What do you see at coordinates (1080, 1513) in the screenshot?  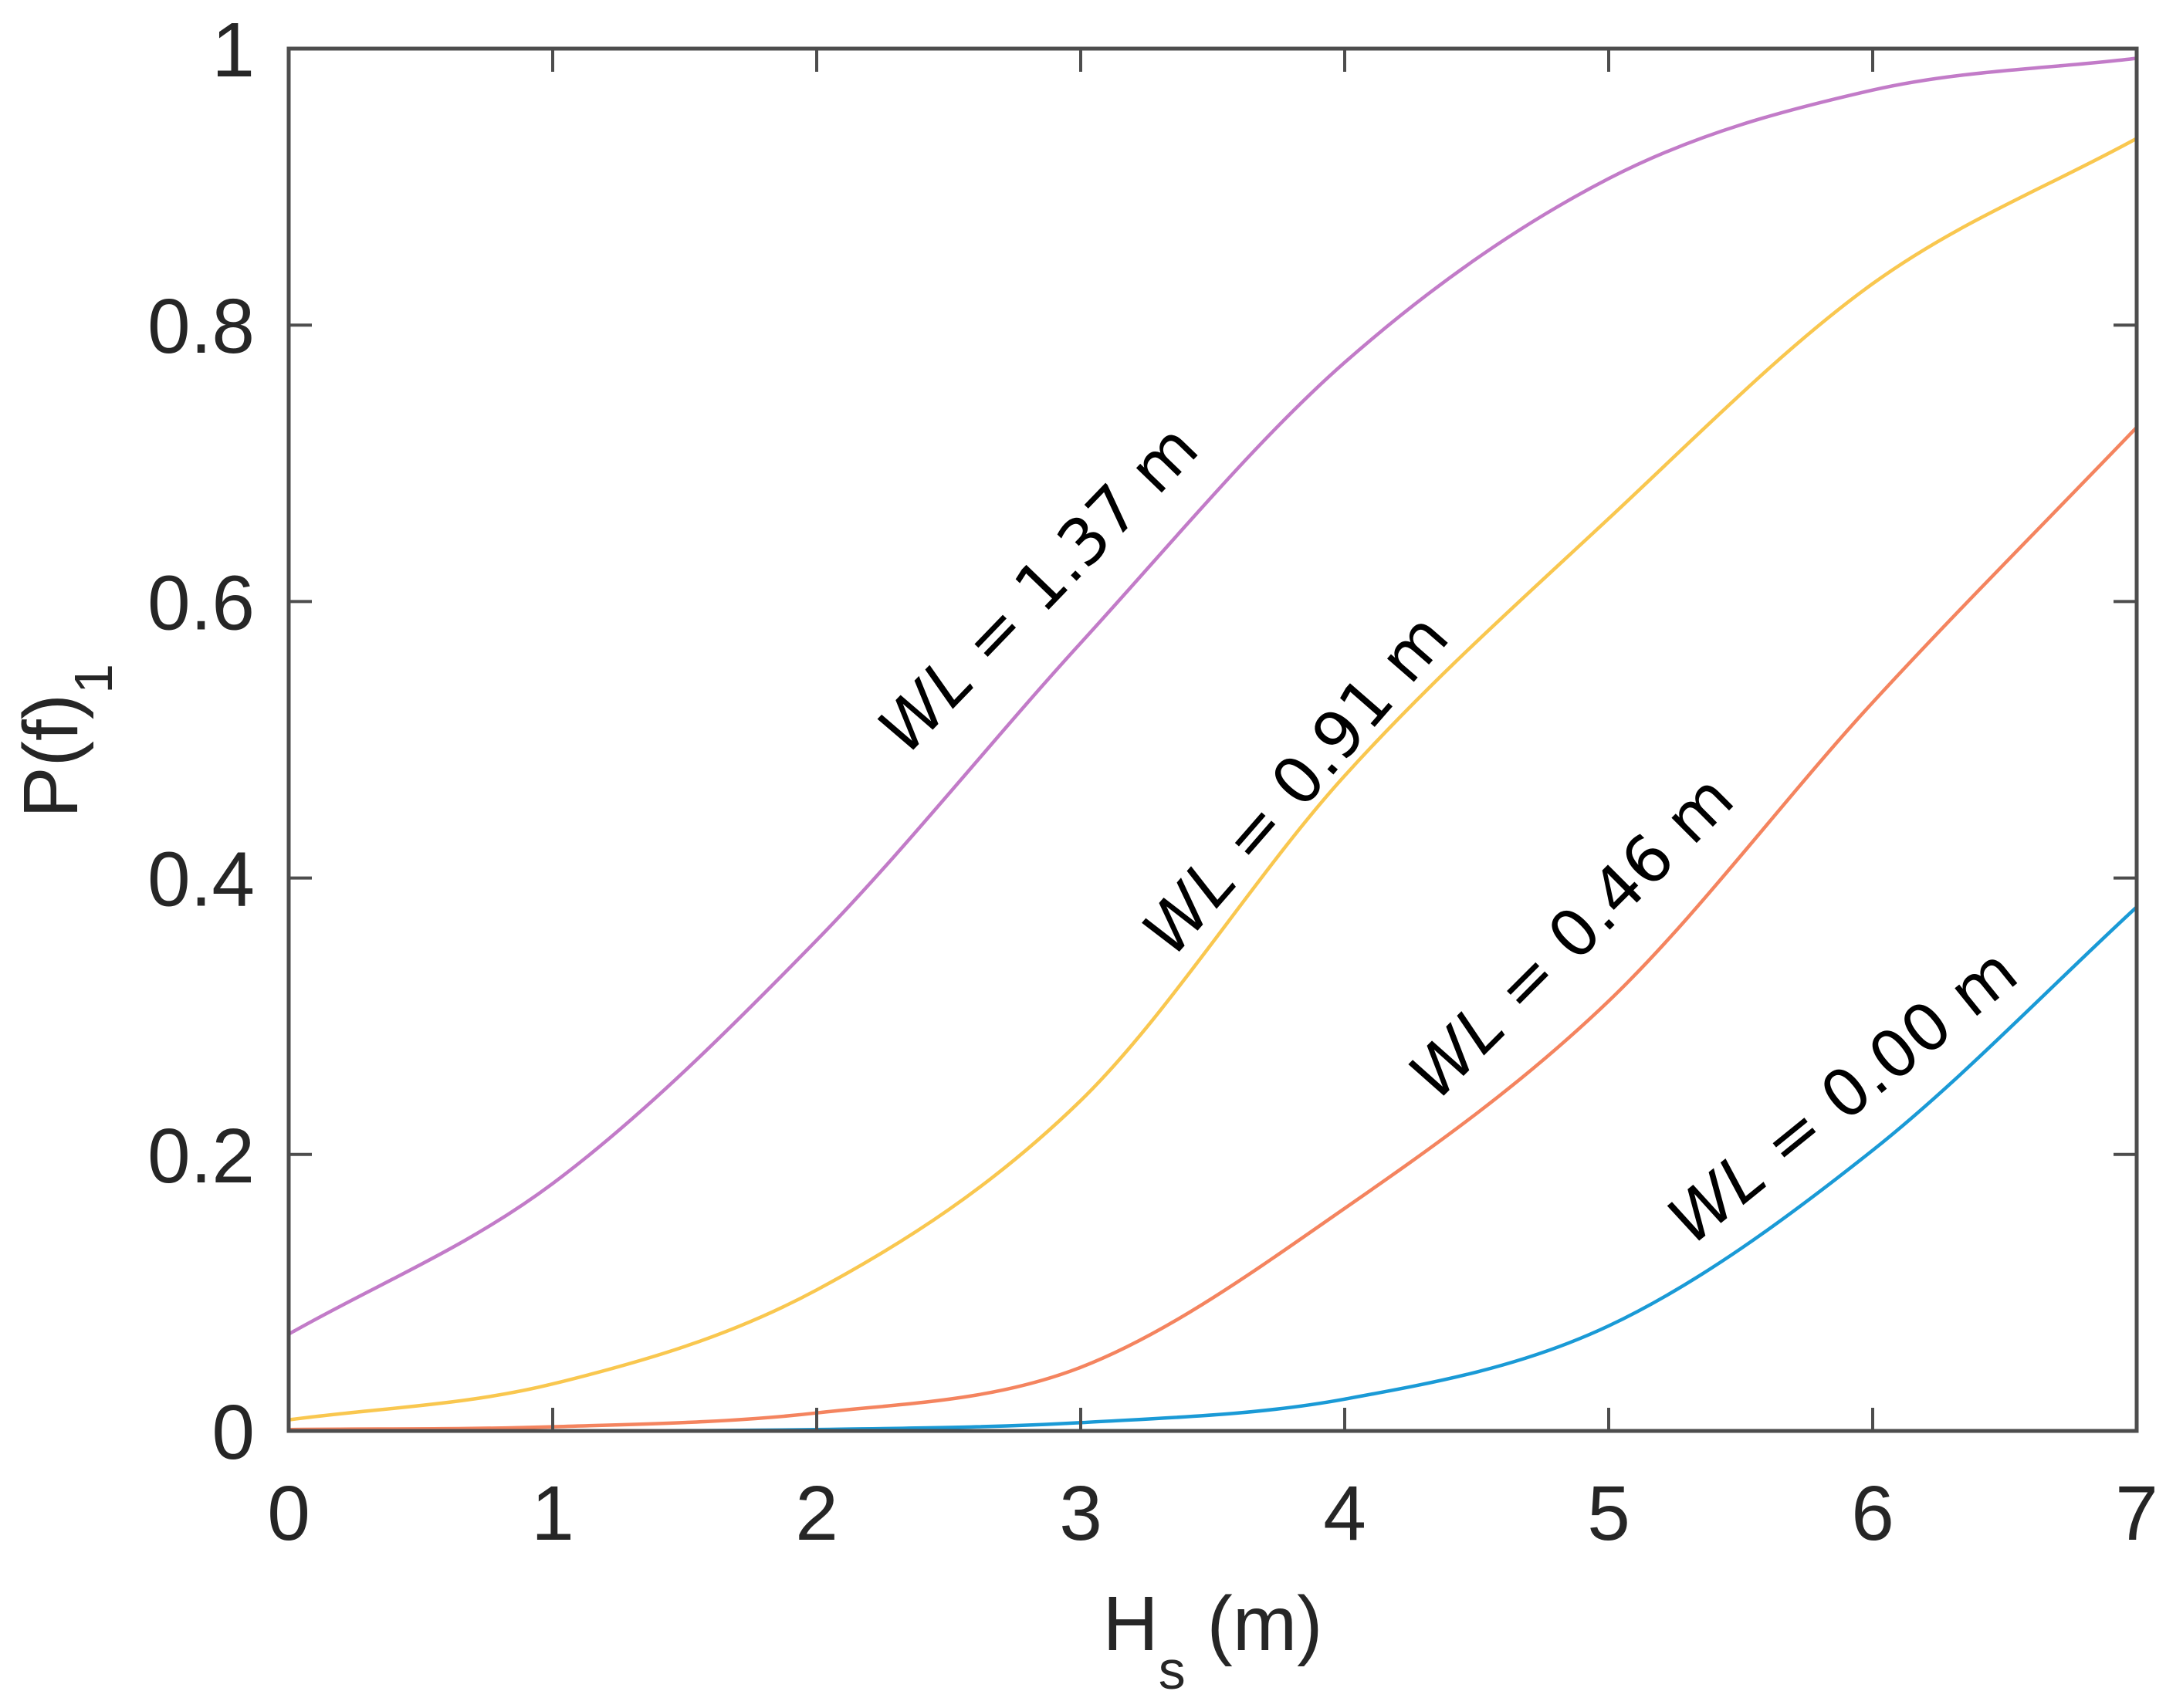 I see `x-tick-label: 3` at bounding box center [1080, 1513].